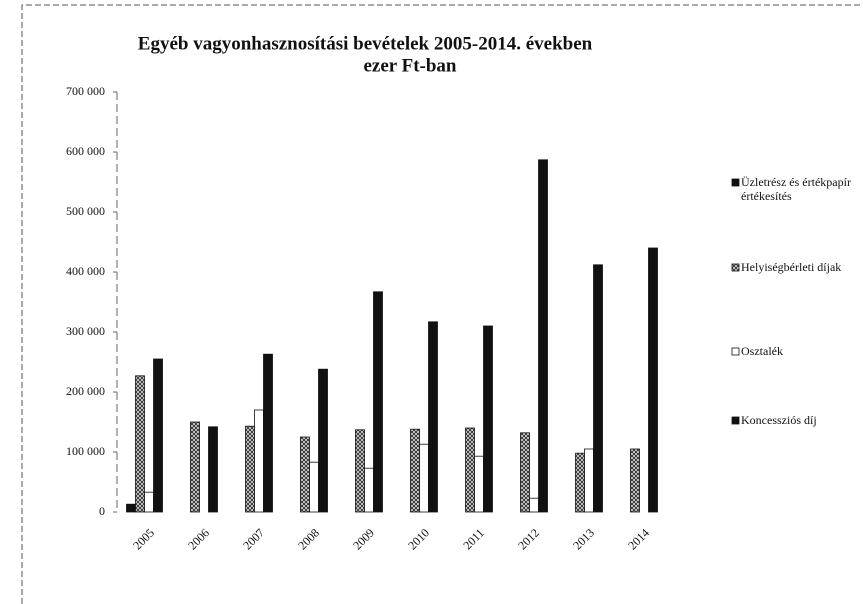  What do you see at coordinates (363, 539) in the screenshot?
I see `x-tick-label: 2009` at bounding box center [363, 539].